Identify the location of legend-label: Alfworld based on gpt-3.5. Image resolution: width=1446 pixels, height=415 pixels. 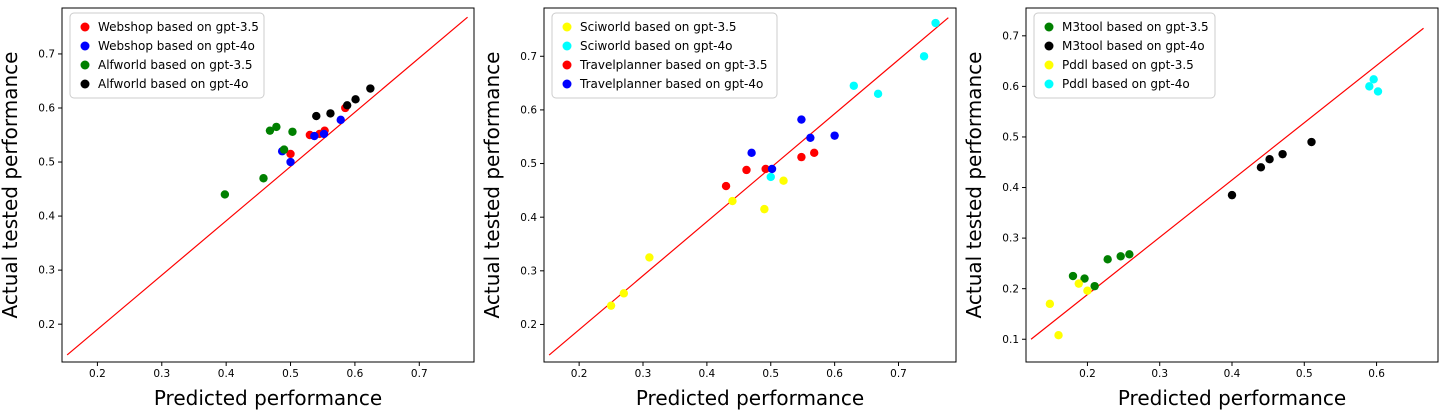
(175, 65).